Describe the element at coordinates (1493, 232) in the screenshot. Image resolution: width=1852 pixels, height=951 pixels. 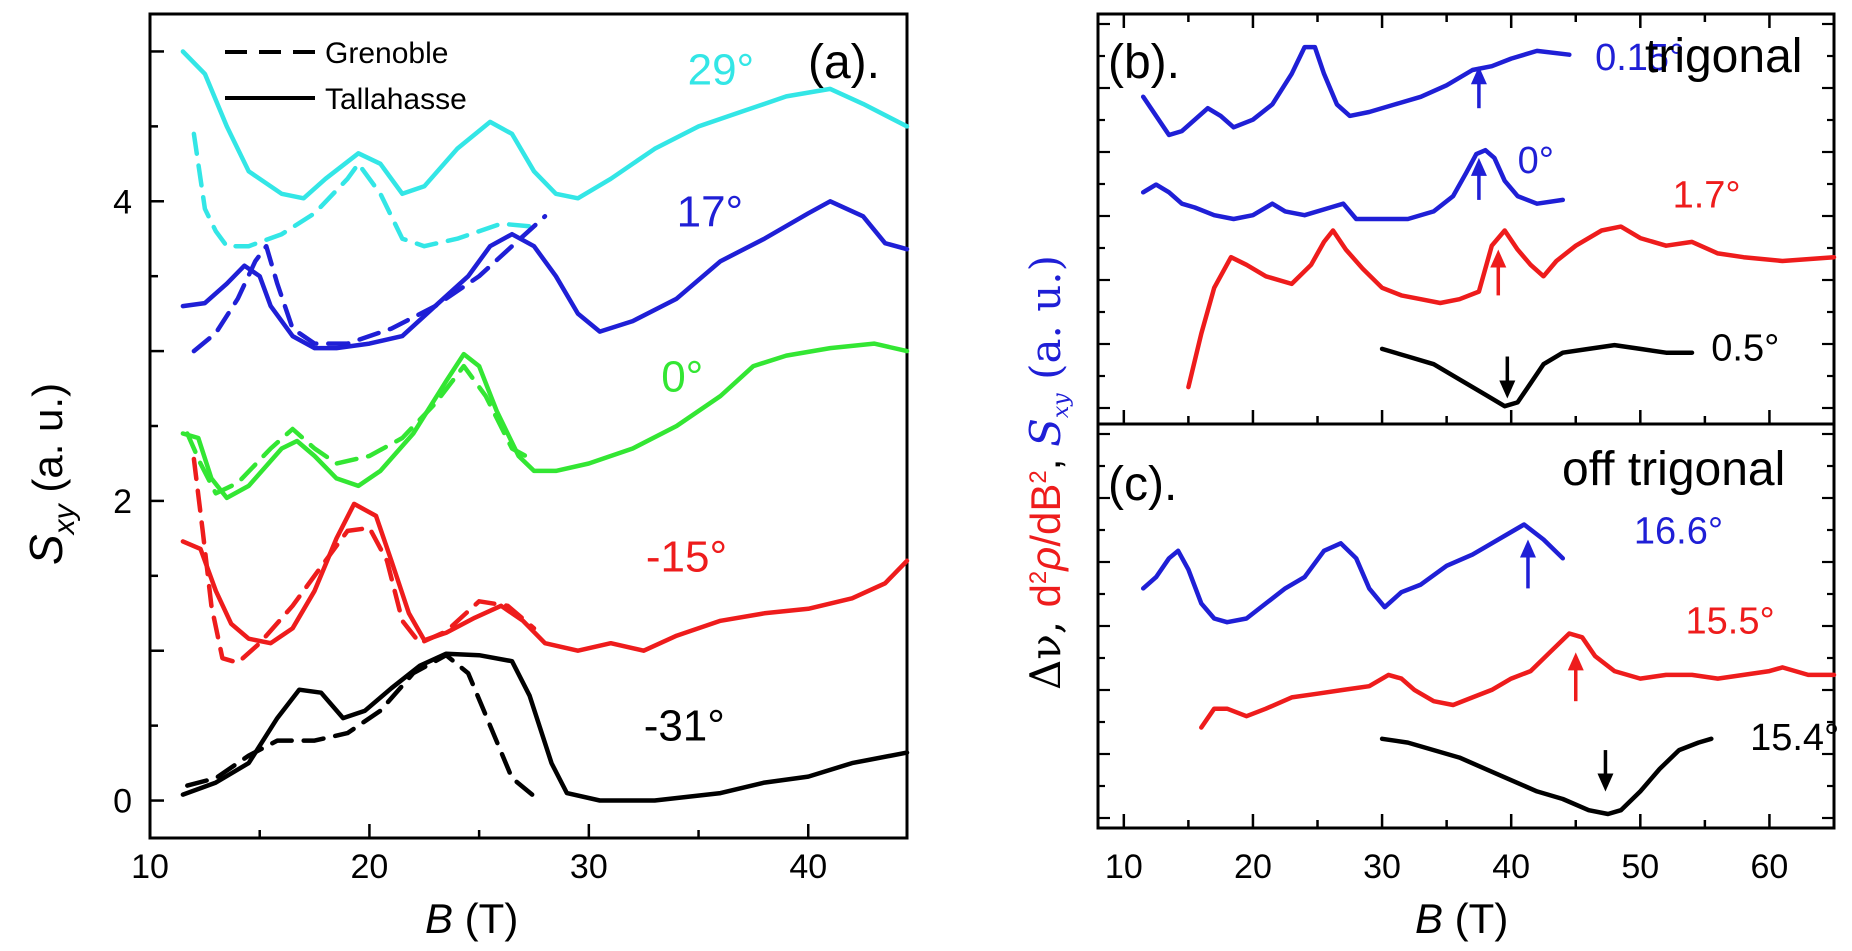
I see `panel-b-arrows` at that location.